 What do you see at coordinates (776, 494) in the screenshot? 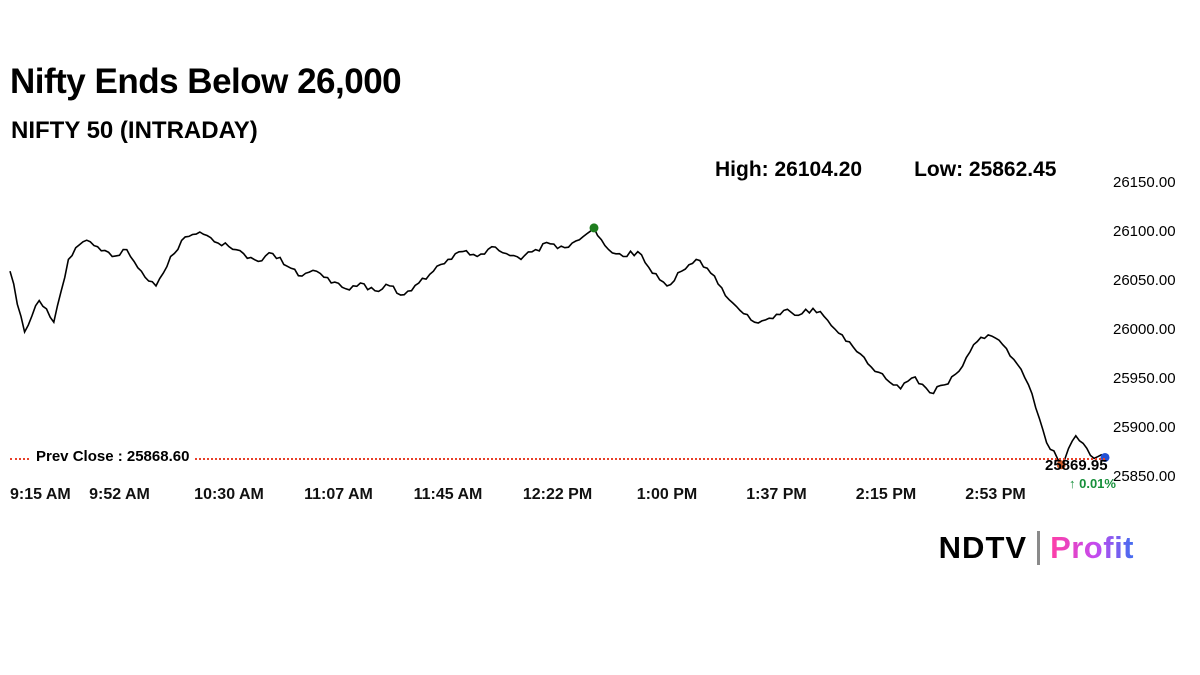
I see `x-axis-tick-label: 1:37 PM` at bounding box center [776, 494].